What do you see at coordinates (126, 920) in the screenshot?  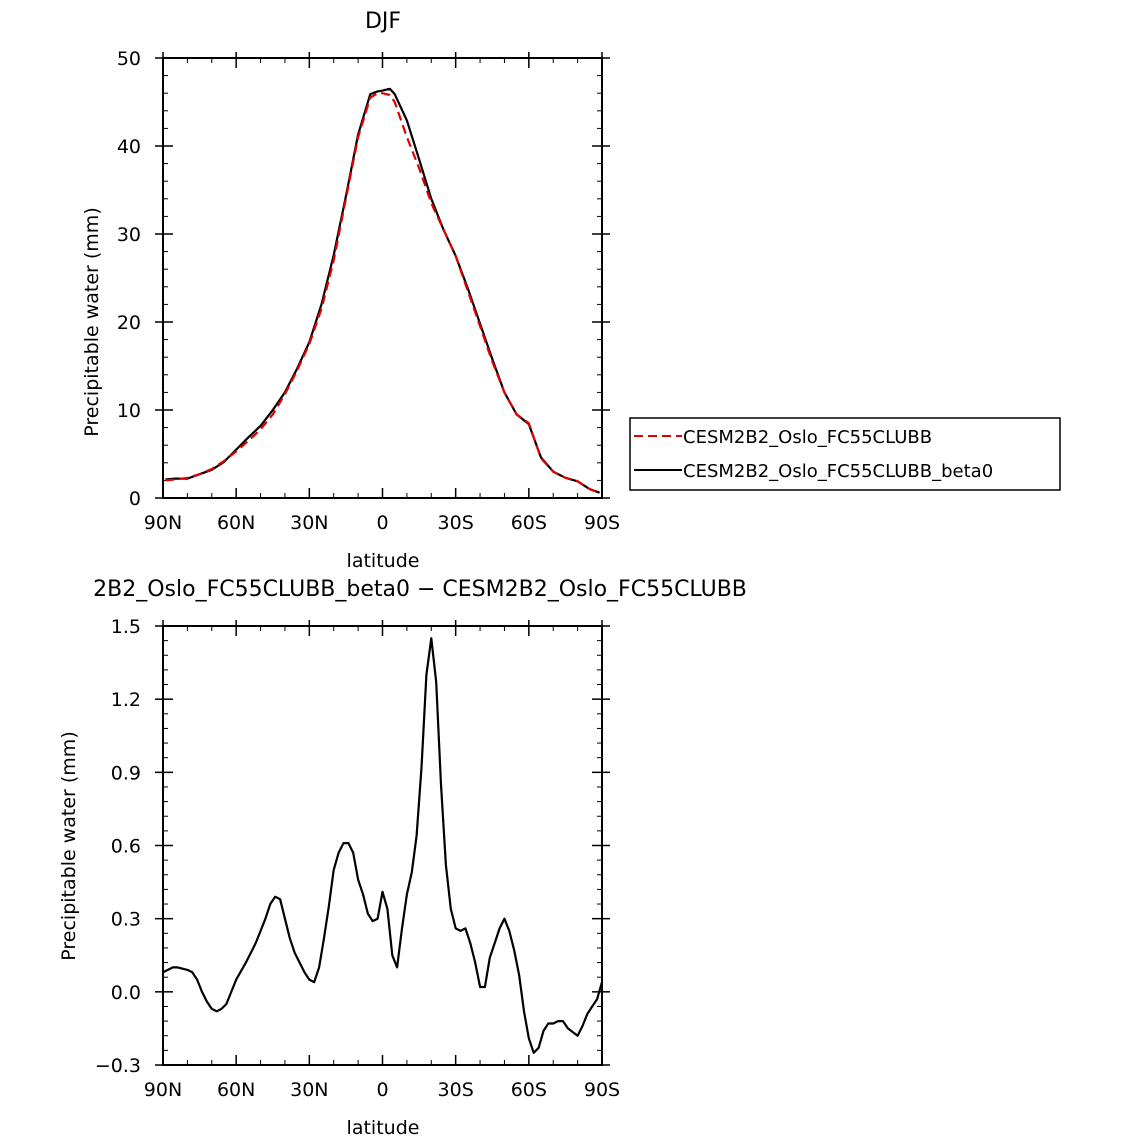 I see `y-tick-label: 0.3` at bounding box center [126, 920].